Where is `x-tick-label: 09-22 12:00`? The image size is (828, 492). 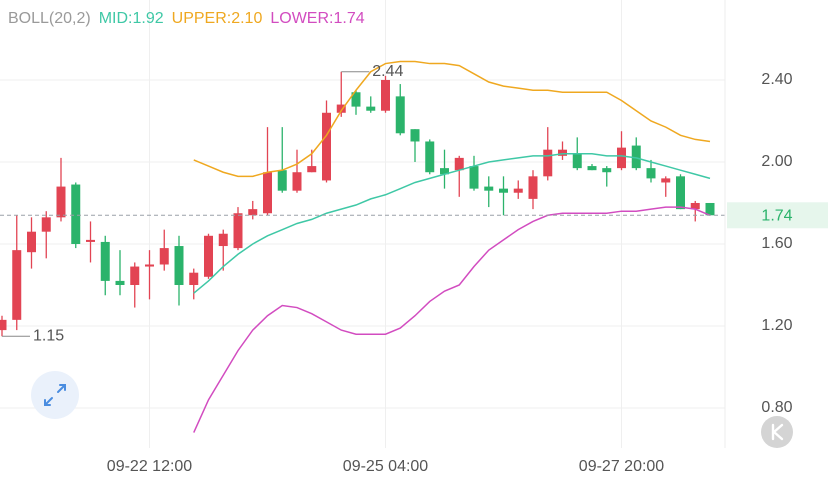 x-tick-label: 09-22 12:00 is located at coordinates (150, 466).